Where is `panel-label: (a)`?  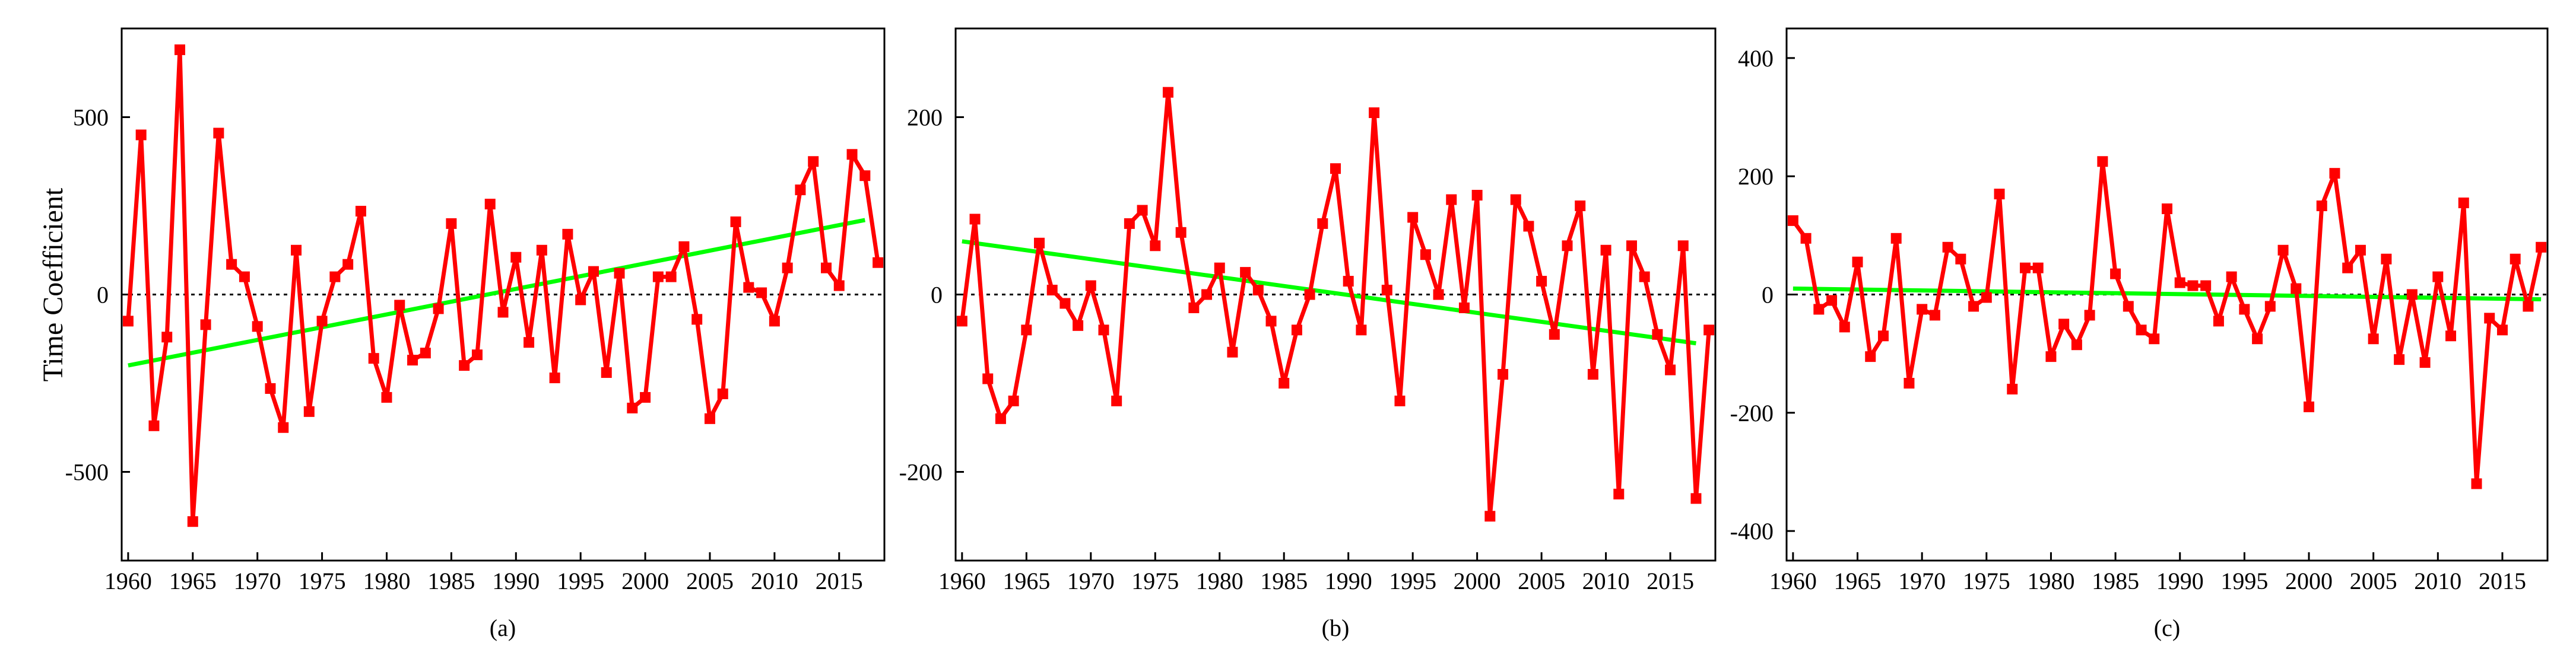 panel-label: (a) is located at coordinates (503, 628).